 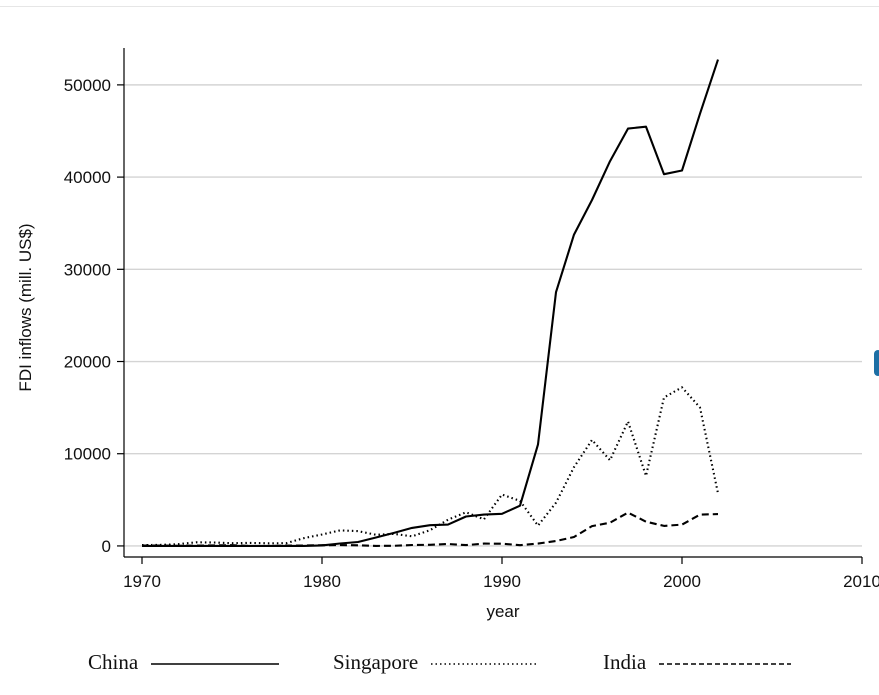 What do you see at coordinates (322, 581) in the screenshot?
I see `x-tick-label-1980: 1980` at bounding box center [322, 581].